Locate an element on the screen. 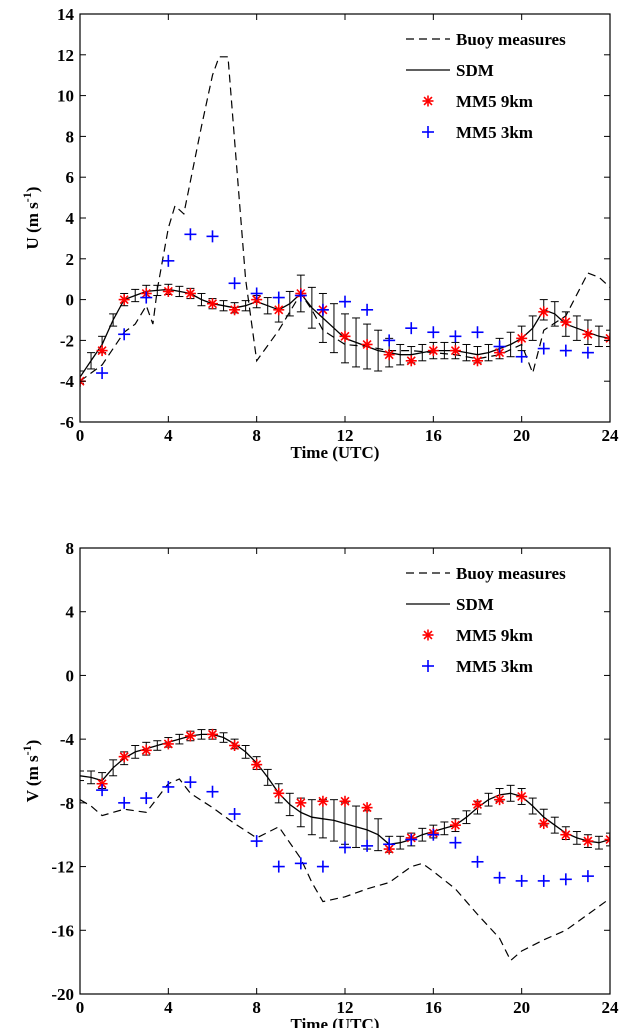  legend-label: MM5 3km is located at coordinates (494, 666).